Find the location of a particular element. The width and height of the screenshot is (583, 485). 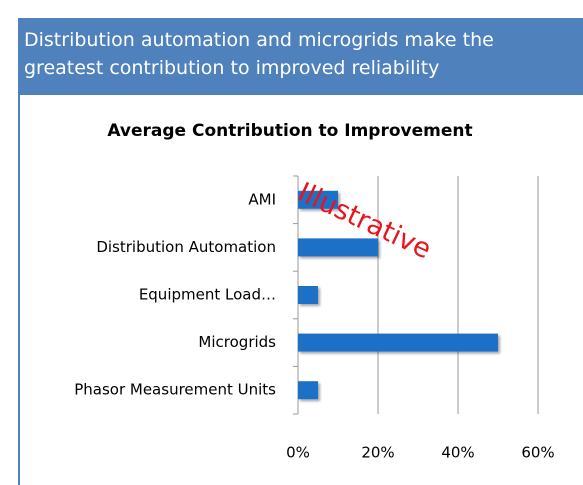

y-tick-label: Distribution Automation is located at coordinates (186, 247).